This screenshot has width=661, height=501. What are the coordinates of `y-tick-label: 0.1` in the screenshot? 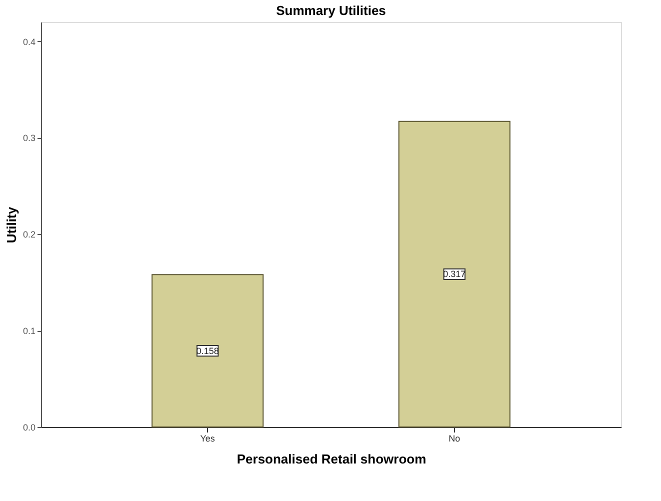 It's located at (29, 331).